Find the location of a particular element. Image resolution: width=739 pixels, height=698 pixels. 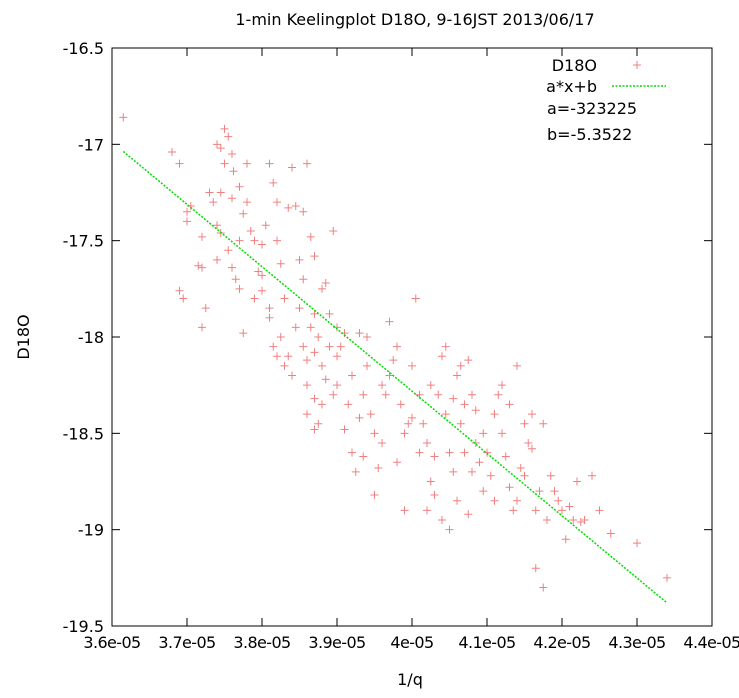

y-tick-label: -18 is located at coordinates (91, 337).